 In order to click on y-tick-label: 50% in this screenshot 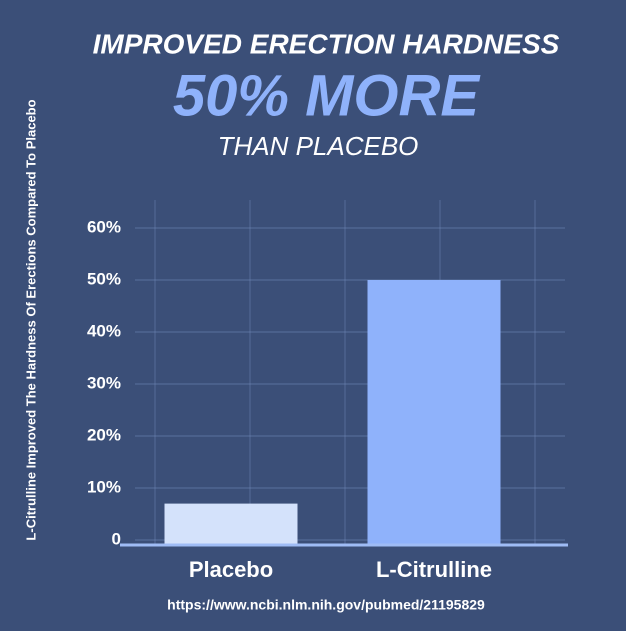, I will do `click(104, 278)`.